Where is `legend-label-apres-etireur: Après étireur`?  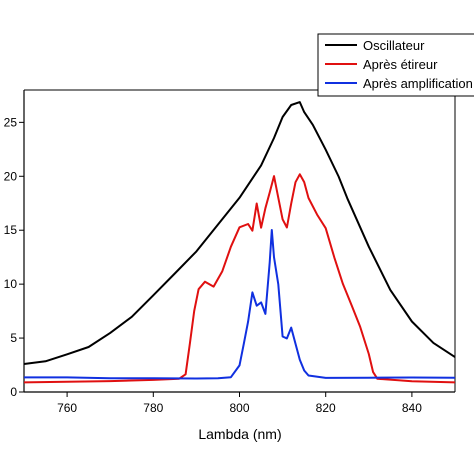 legend-label-apres-etireur: Après étireur is located at coordinates (400, 64).